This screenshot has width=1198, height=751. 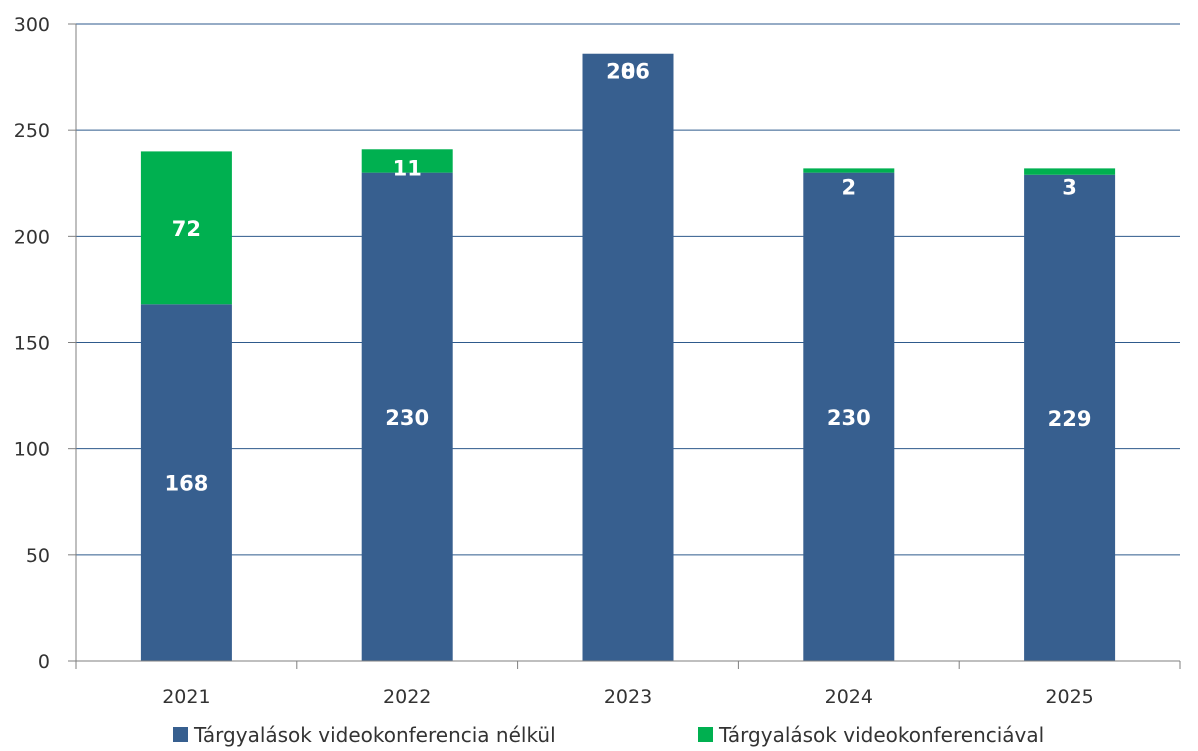 What do you see at coordinates (32, 237) in the screenshot?
I see `y-tick-label: 200` at bounding box center [32, 237].